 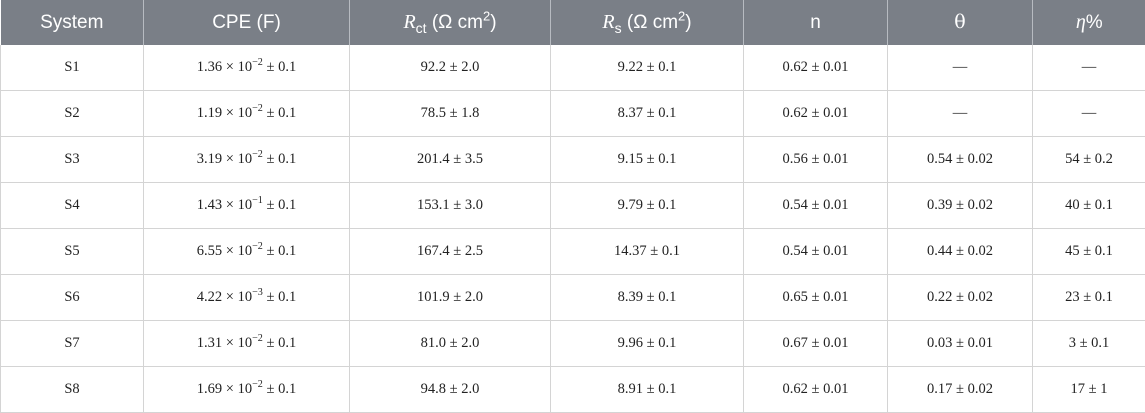 I want to click on header-eta: η%, so click(x=1089, y=22).